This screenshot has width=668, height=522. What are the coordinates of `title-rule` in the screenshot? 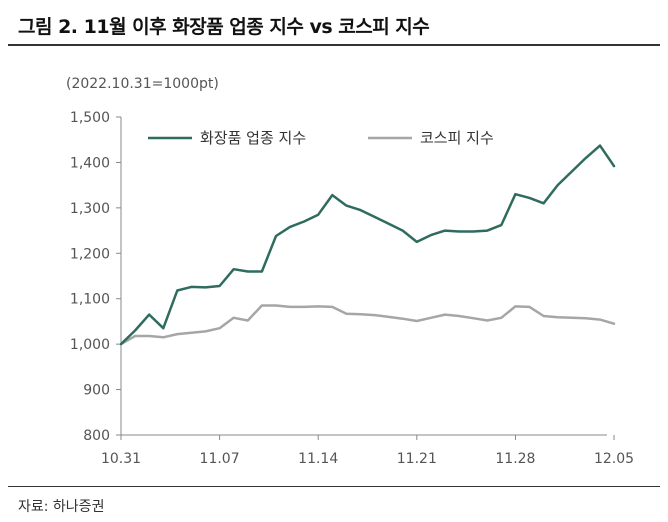 It's located at (334, 45).